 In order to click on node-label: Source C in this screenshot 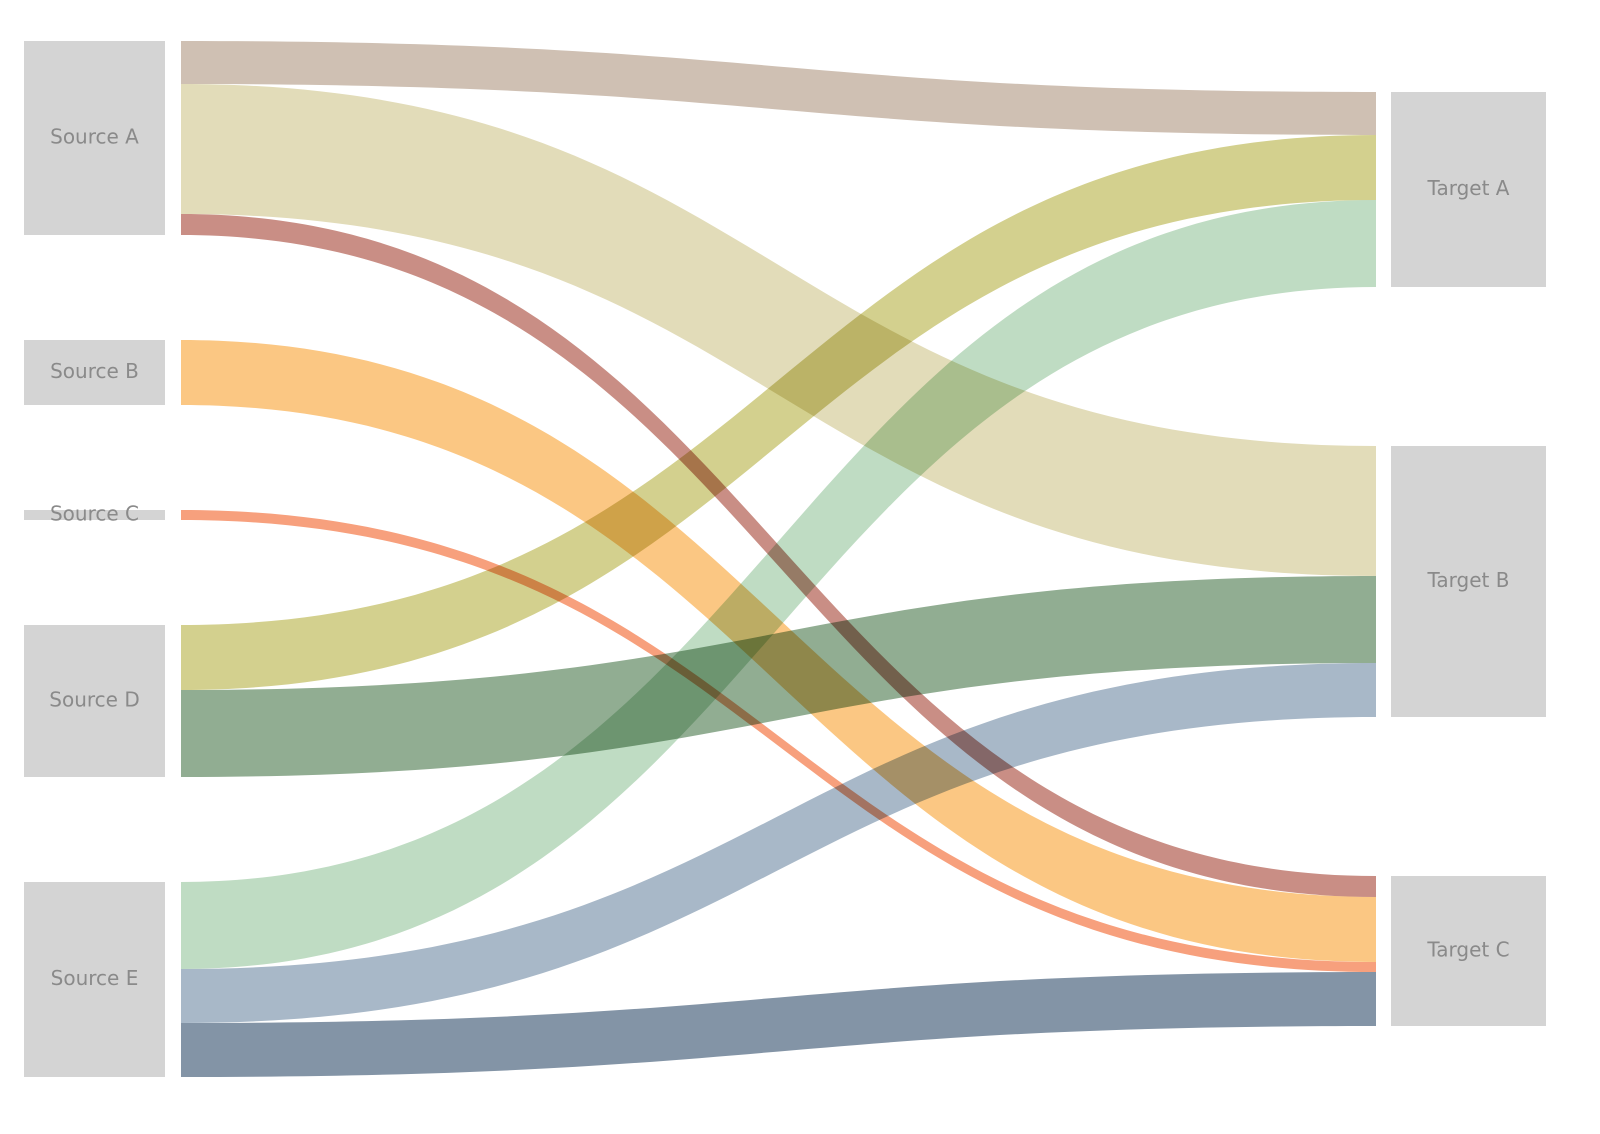, I will do `click(94, 514)`.